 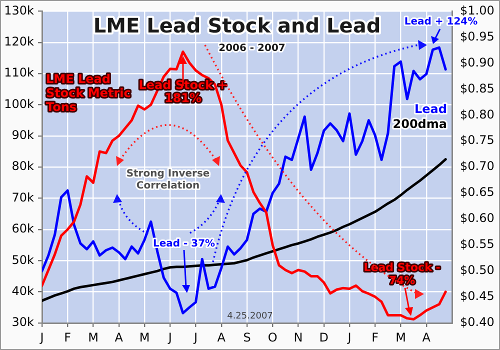 What do you see at coordinates (477, 244) in the screenshot?
I see `y2-tick-label: $0.55` at bounding box center [477, 244].